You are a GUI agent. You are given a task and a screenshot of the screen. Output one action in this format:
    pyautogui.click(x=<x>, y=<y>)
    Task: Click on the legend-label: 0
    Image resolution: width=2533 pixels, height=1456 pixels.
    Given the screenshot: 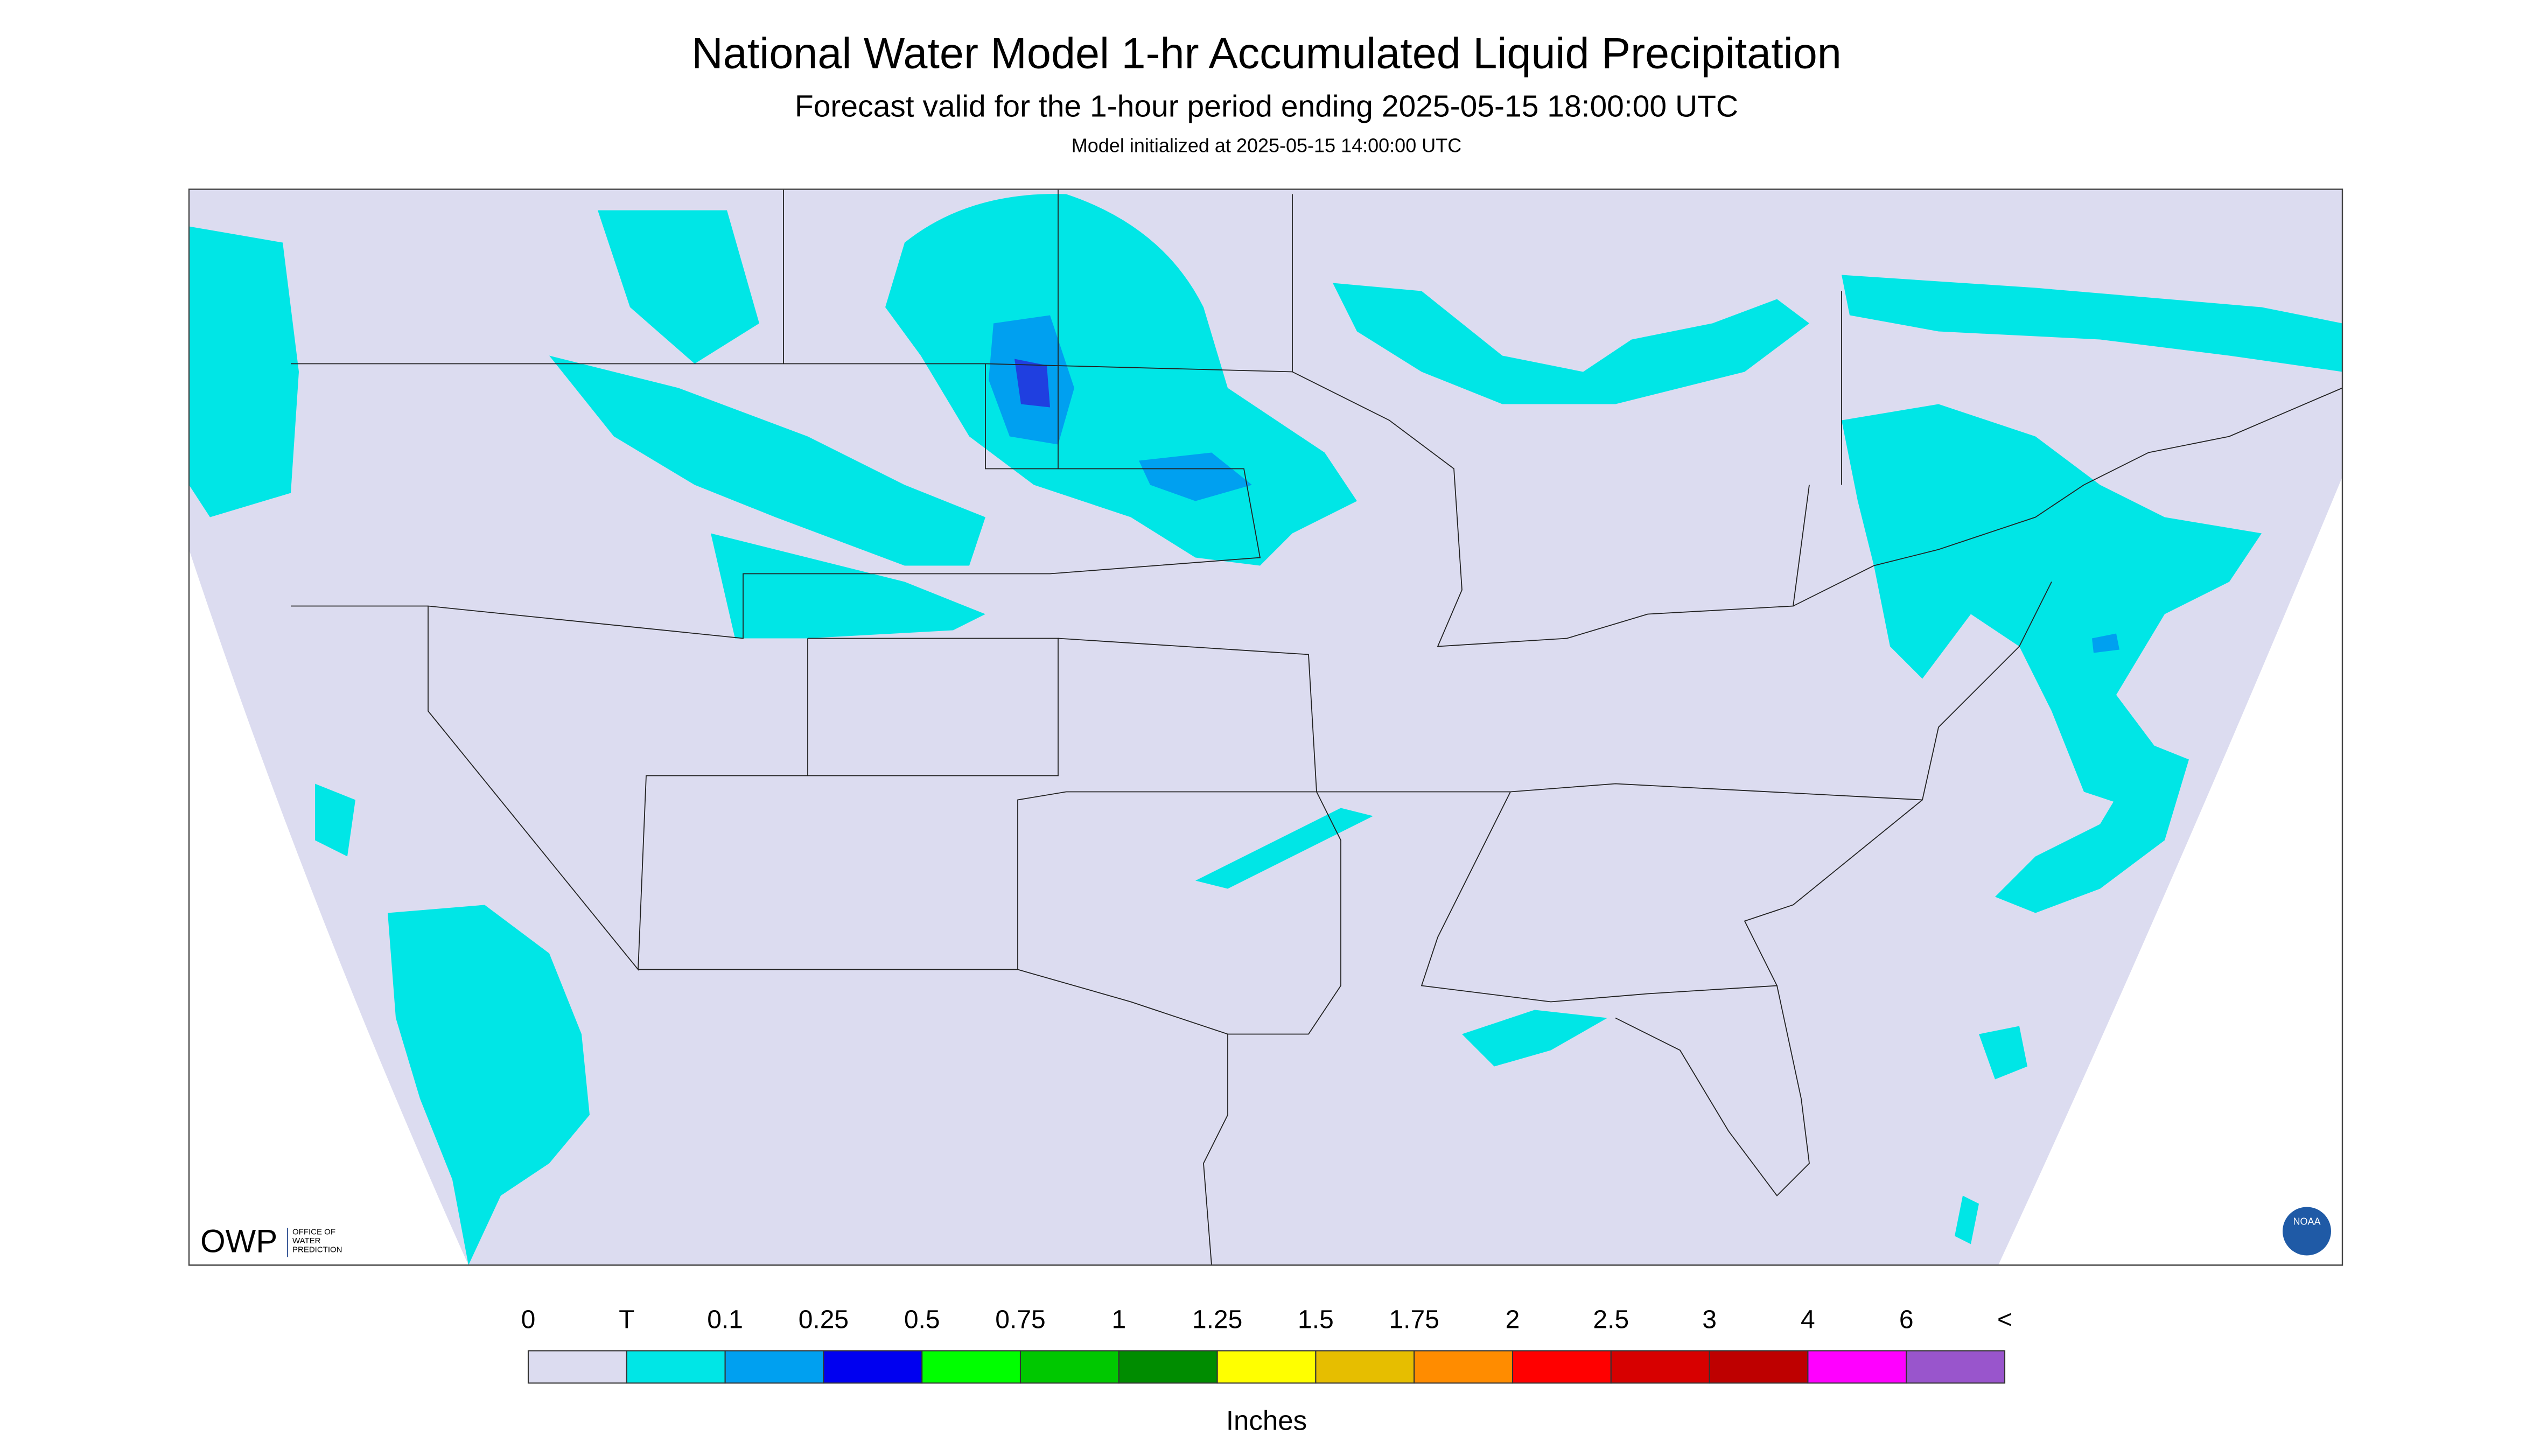 What is the action you would take?
    pyautogui.click(x=529, y=1320)
    